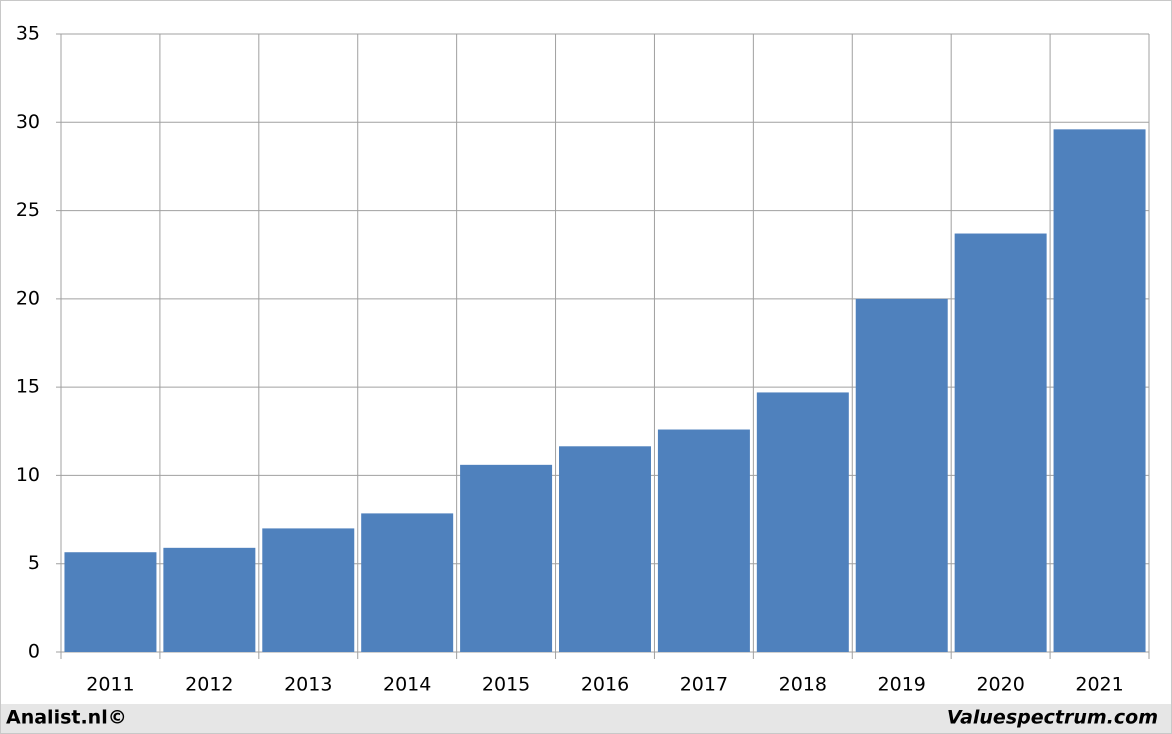 The height and width of the screenshot is (734, 1172). I want to click on y-tick-label: 0, so click(34, 652).